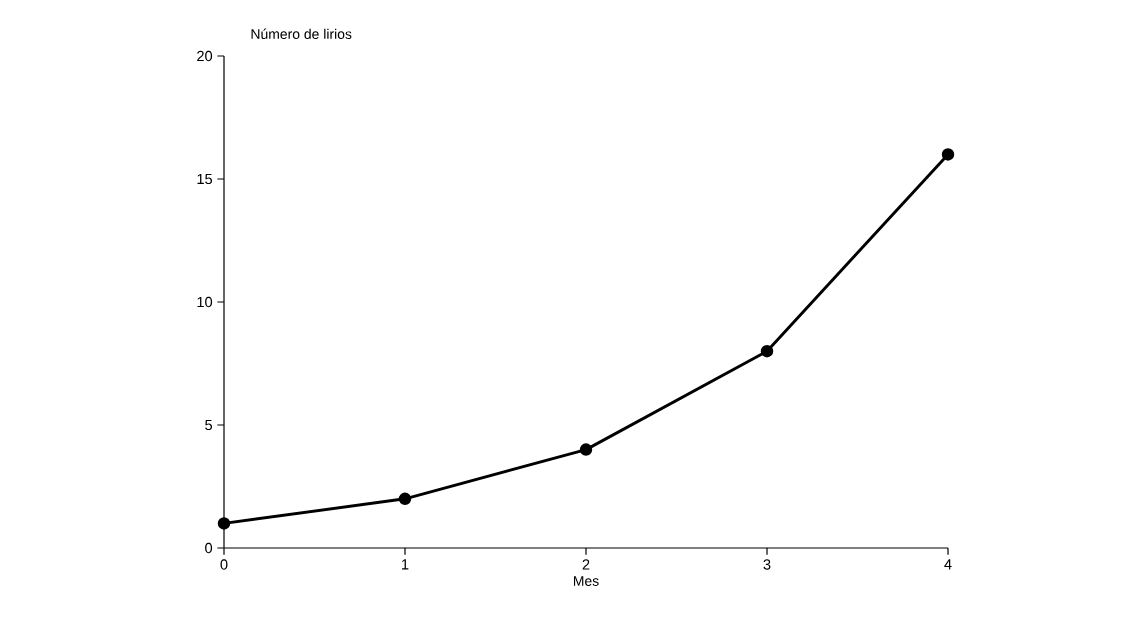  Describe the element at coordinates (586, 581) in the screenshot. I see `x-axis-title: Mes` at that location.